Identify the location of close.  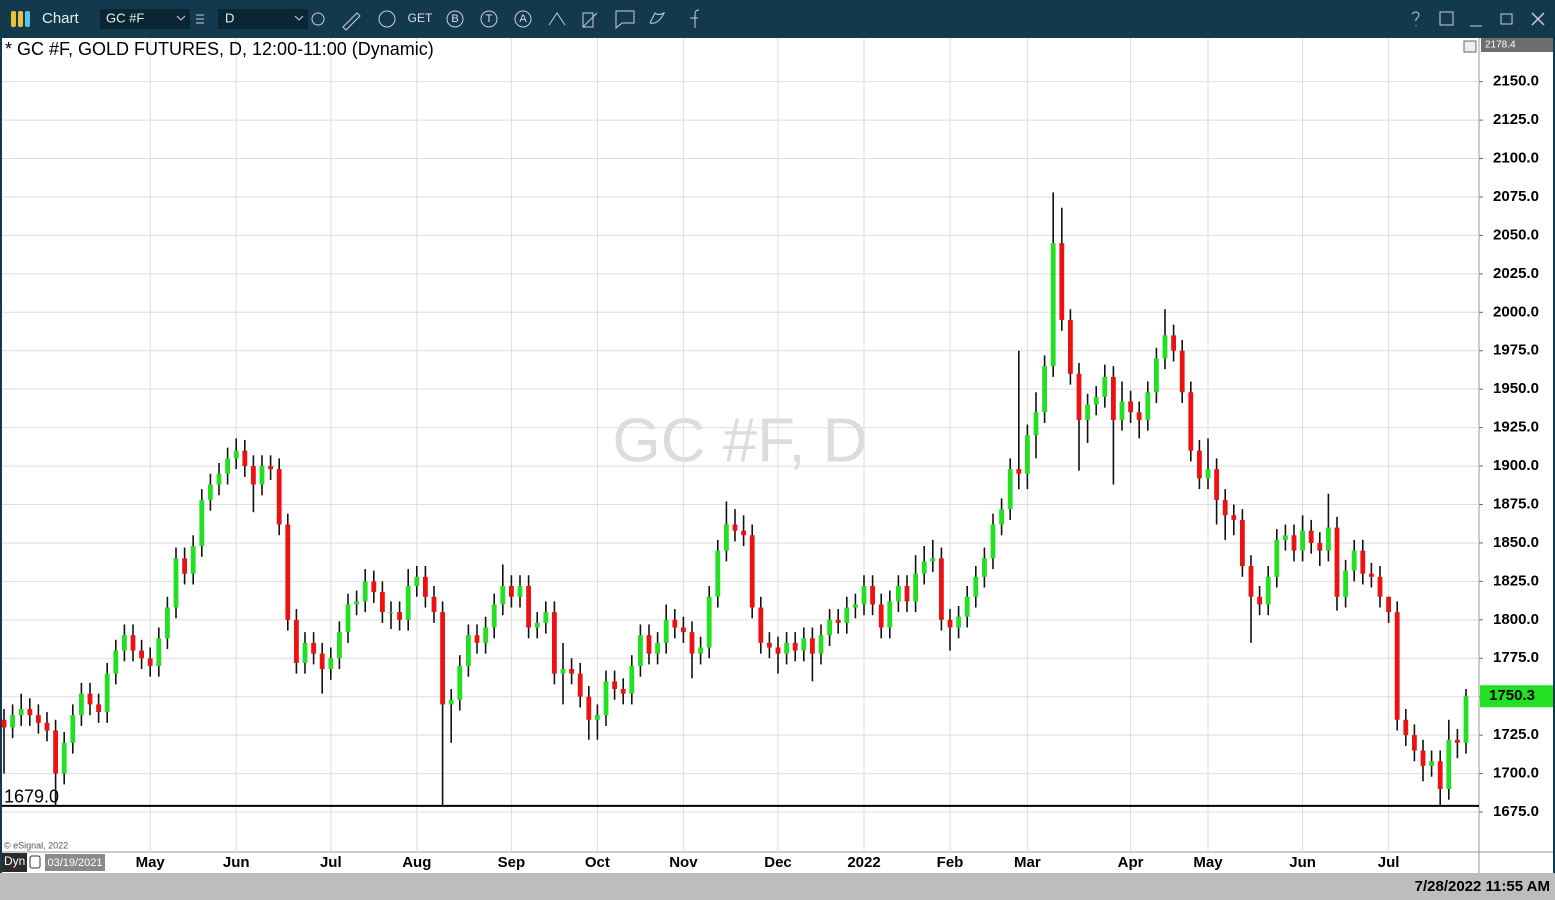
(1538, 19).